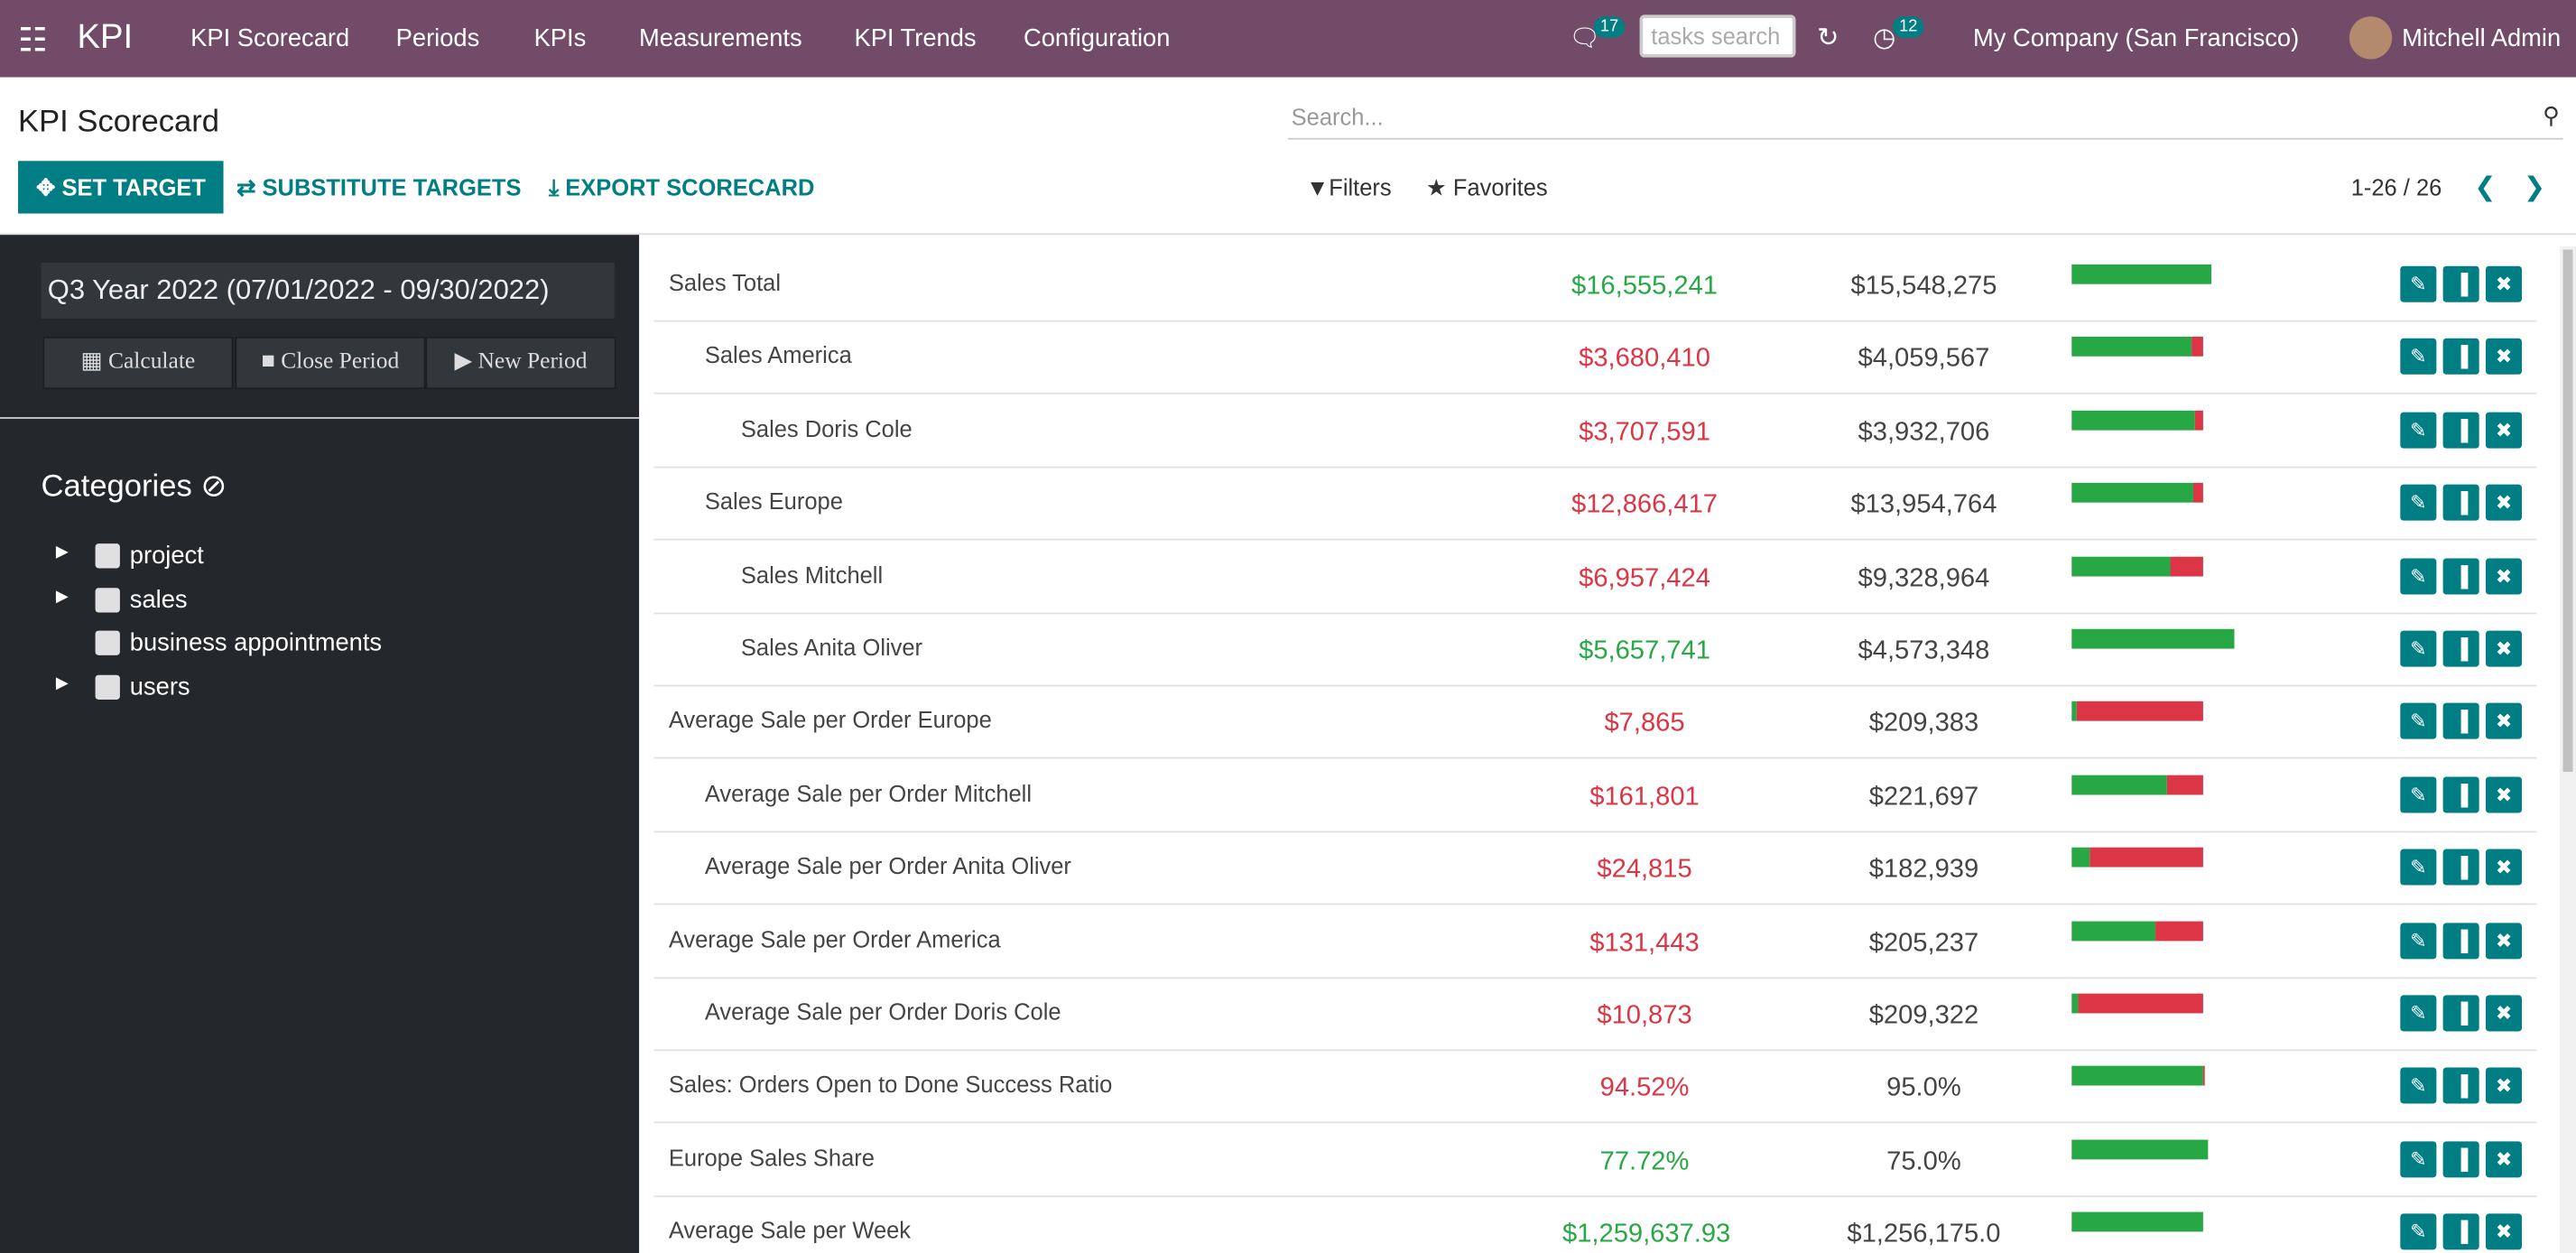 This screenshot has width=2576, height=1253. Describe the element at coordinates (1595, 1160) in the screenshot. I see `kpi-row: Europe Sales Share 77.72% 75.0% ✎ ▐ ✖` at that location.